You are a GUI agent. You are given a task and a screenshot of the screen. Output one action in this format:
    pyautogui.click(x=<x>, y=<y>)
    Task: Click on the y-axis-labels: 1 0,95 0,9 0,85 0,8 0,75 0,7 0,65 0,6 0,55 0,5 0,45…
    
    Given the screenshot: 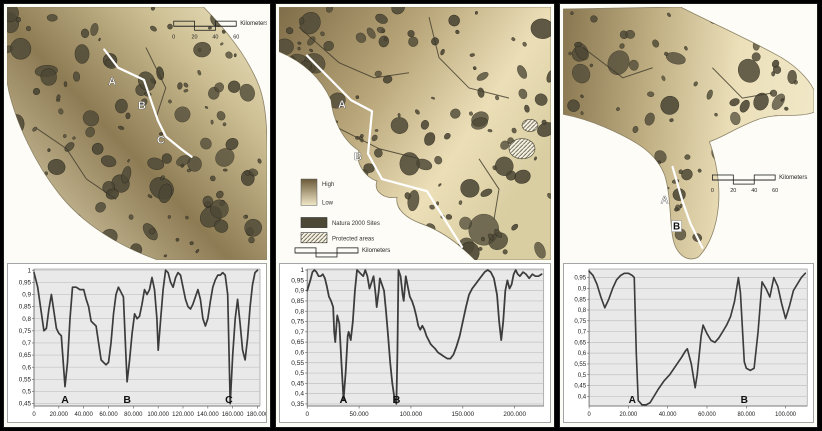 What is the action you would take?
    pyautogui.click(x=299, y=337)
    